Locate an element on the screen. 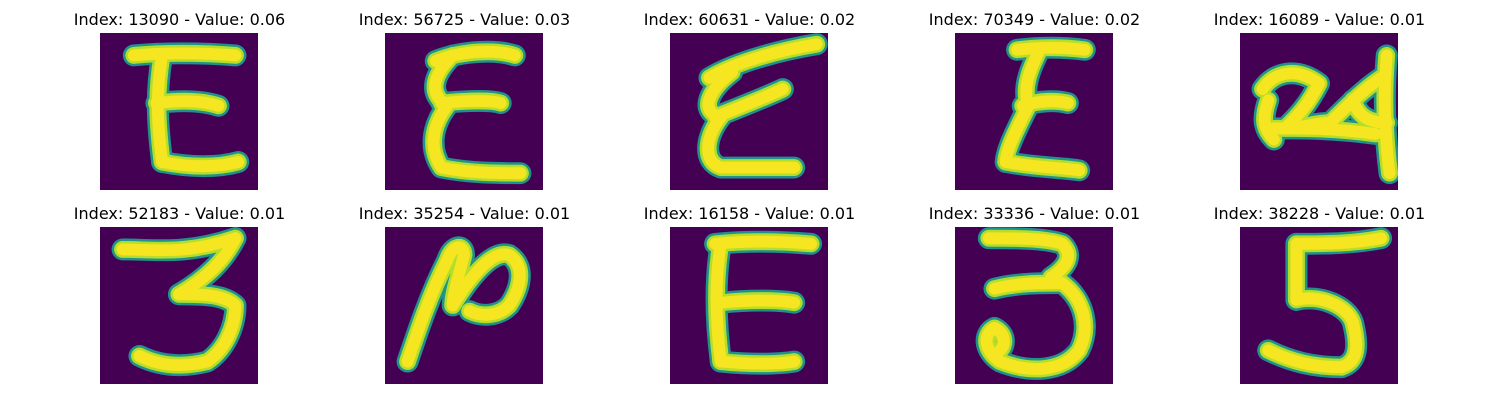 The image size is (1500, 400). panel-title: Index: 35254 - Value: 0.01 is located at coordinates (464, 213).